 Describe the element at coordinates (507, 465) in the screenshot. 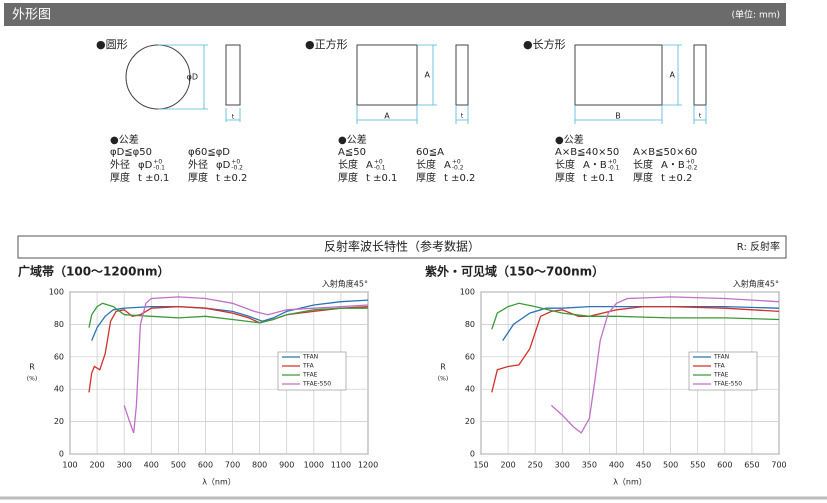

I see `x-tick-label: 200` at that location.